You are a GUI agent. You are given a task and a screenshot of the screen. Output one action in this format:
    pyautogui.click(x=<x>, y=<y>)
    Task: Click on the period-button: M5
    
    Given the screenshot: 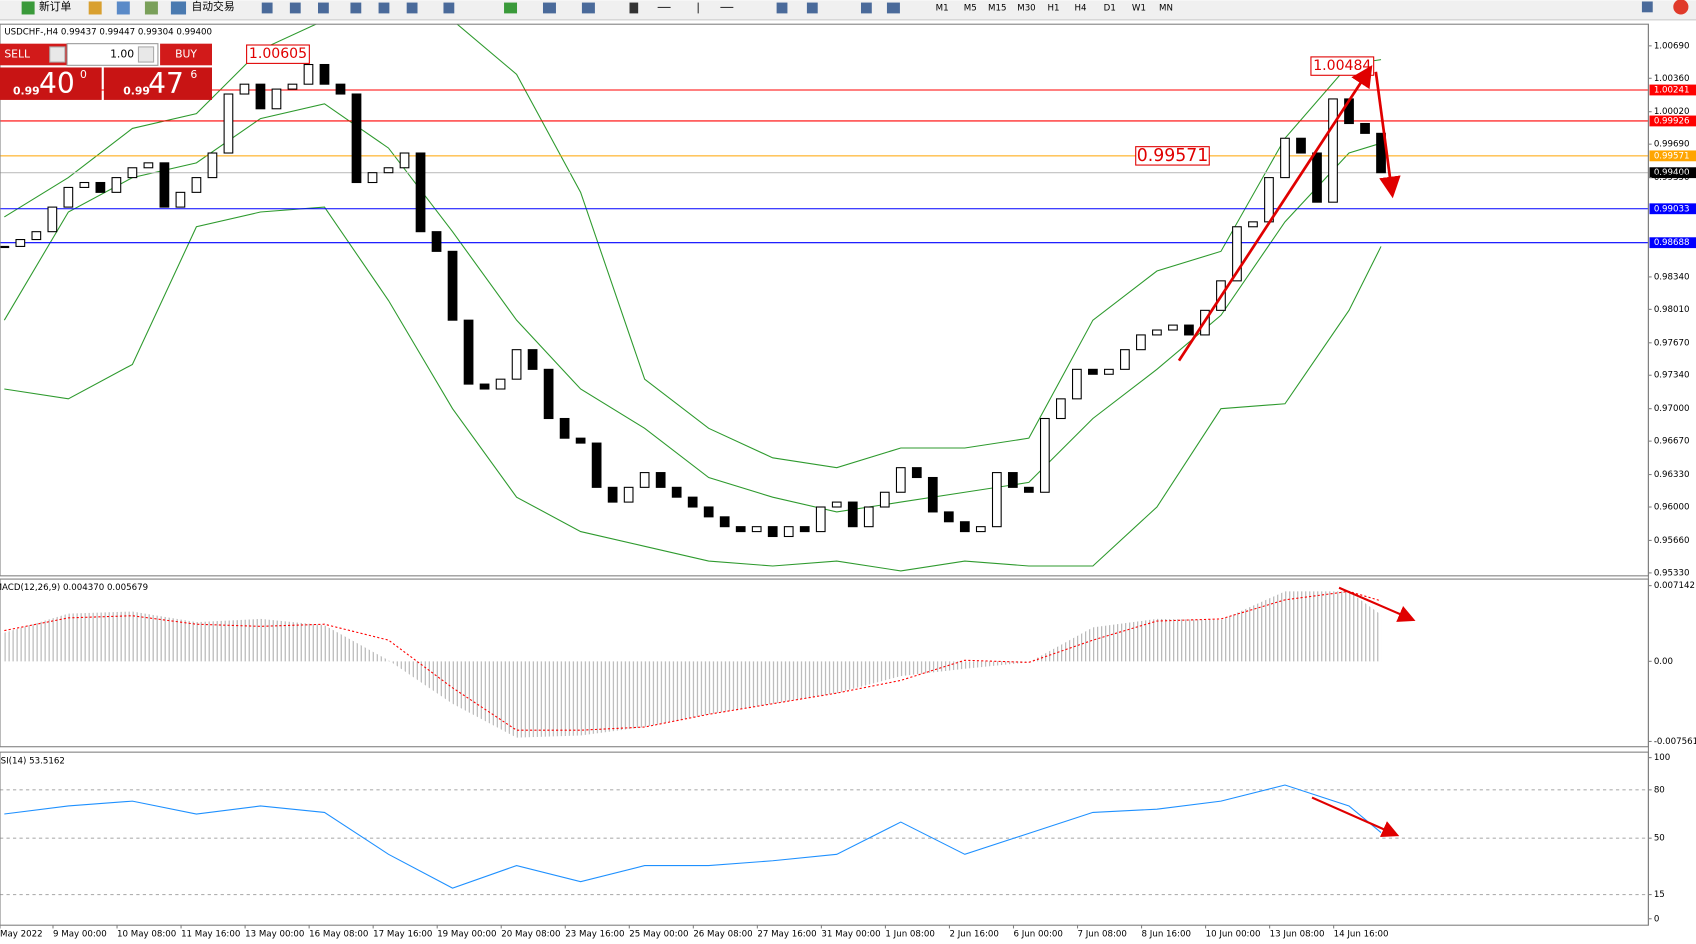 What is the action you would take?
    pyautogui.click(x=970, y=8)
    